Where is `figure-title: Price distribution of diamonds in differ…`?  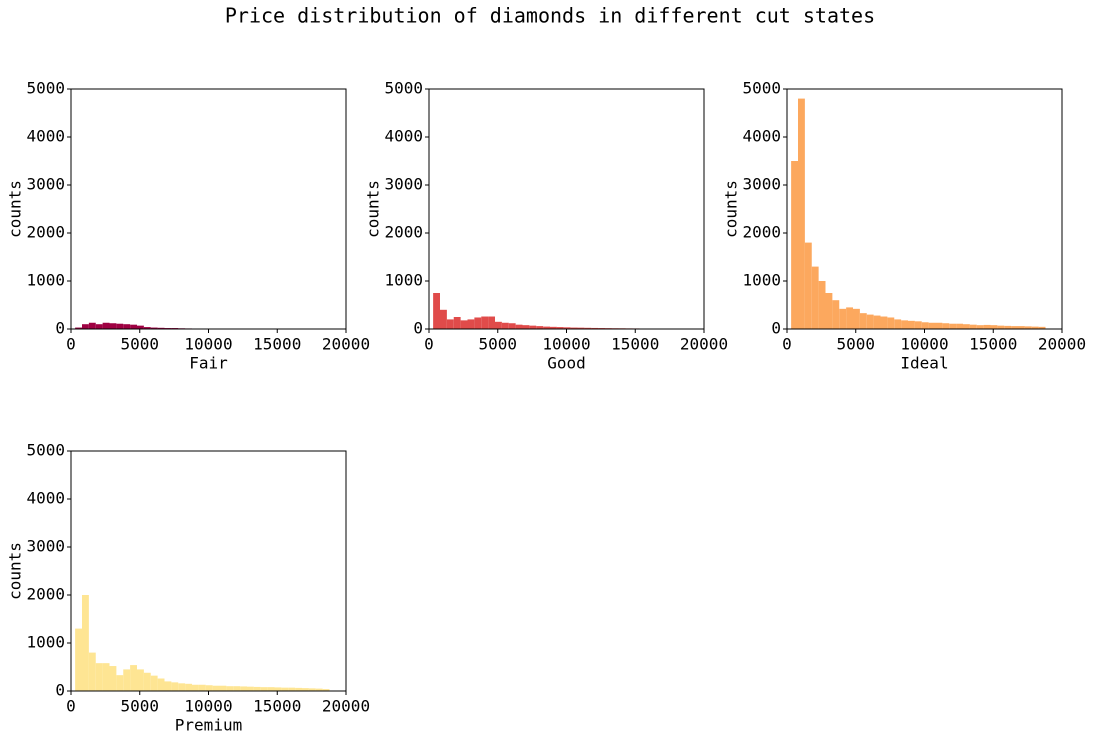
figure-title: Price distribution of diamonds in differ… is located at coordinates (550, 16).